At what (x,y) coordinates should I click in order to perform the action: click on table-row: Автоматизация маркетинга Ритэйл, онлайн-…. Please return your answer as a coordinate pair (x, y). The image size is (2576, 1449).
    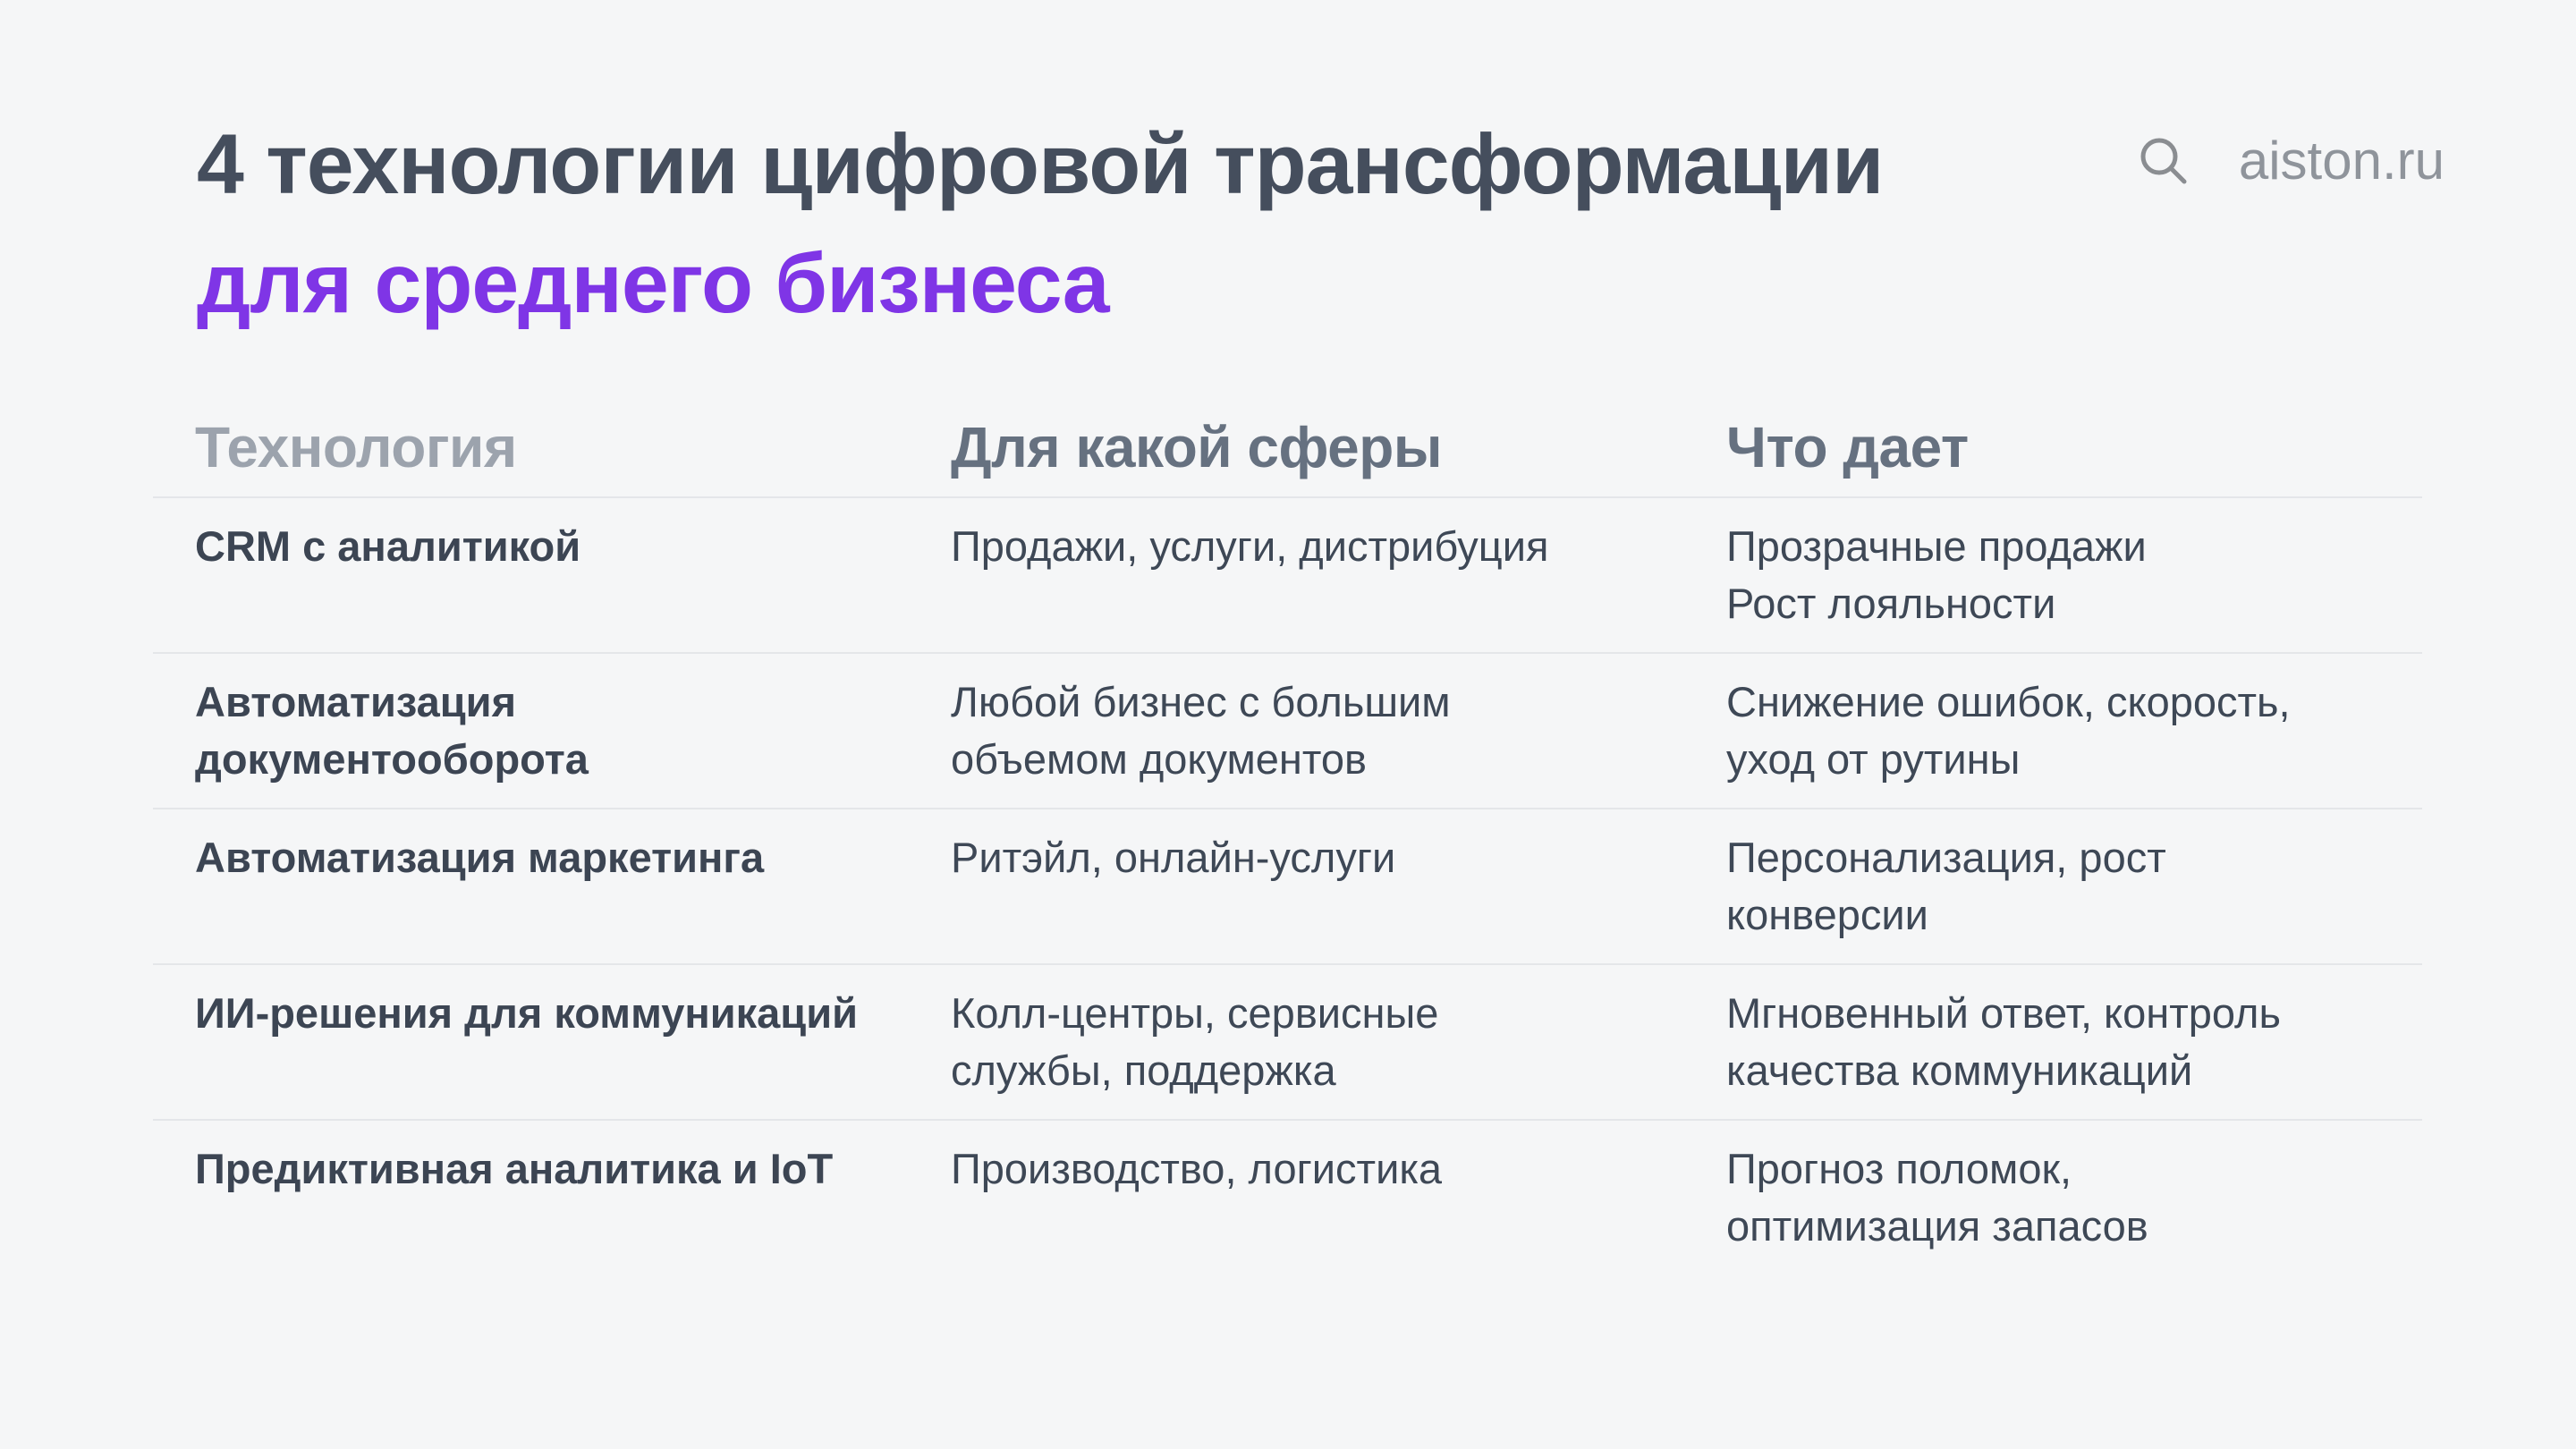
    Looking at the image, I should click on (1287, 887).